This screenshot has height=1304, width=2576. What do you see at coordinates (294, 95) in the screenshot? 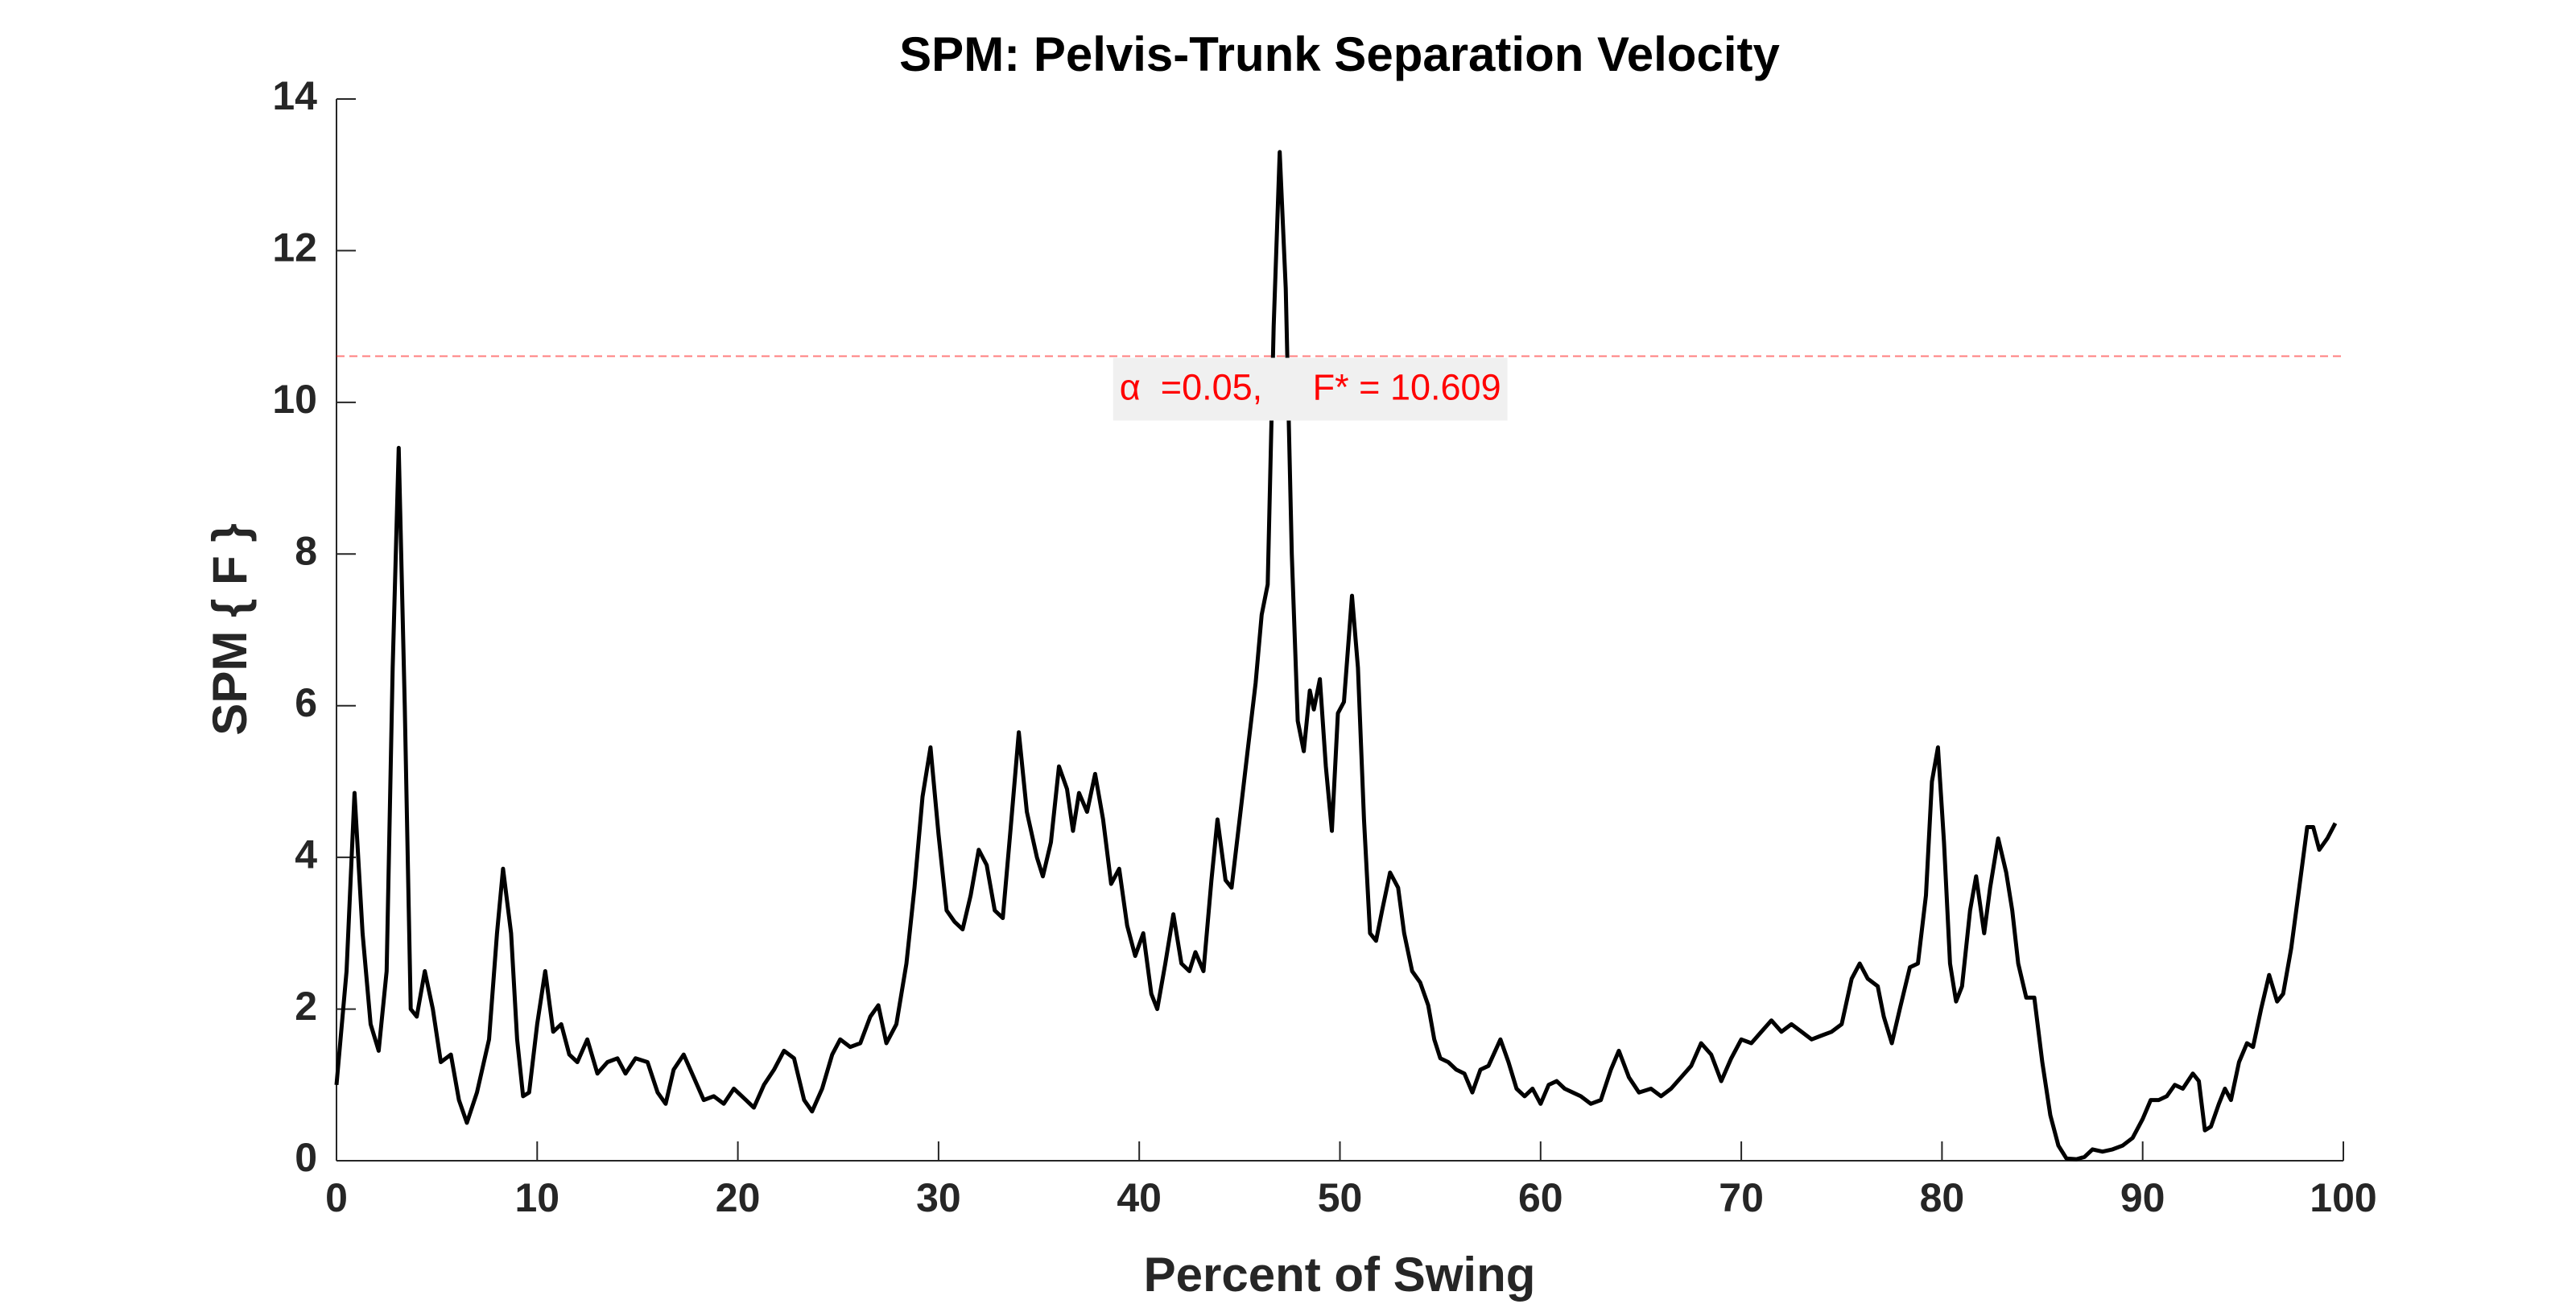
I see `y-tick-label: 14` at bounding box center [294, 95].